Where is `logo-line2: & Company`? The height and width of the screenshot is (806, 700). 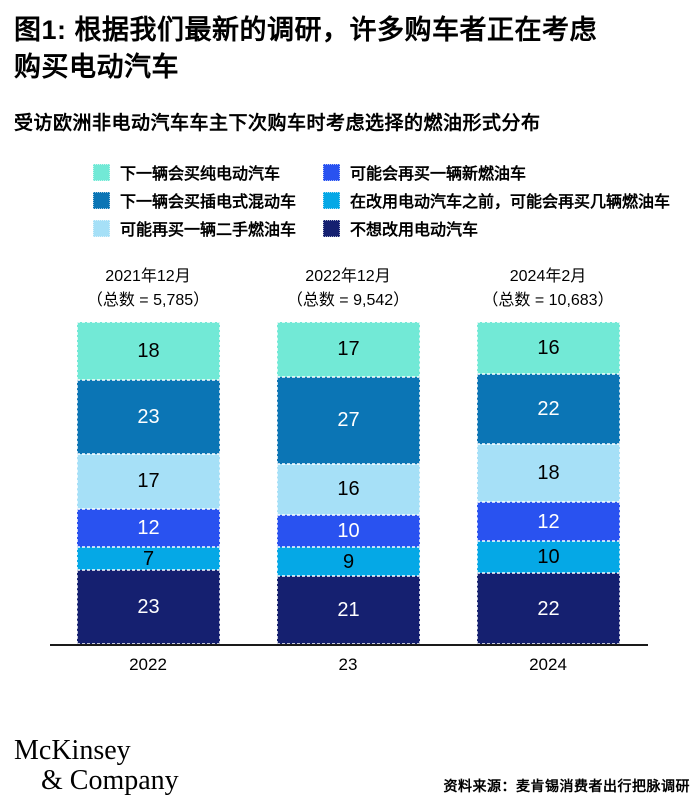 logo-line2: & Company is located at coordinates (110, 780).